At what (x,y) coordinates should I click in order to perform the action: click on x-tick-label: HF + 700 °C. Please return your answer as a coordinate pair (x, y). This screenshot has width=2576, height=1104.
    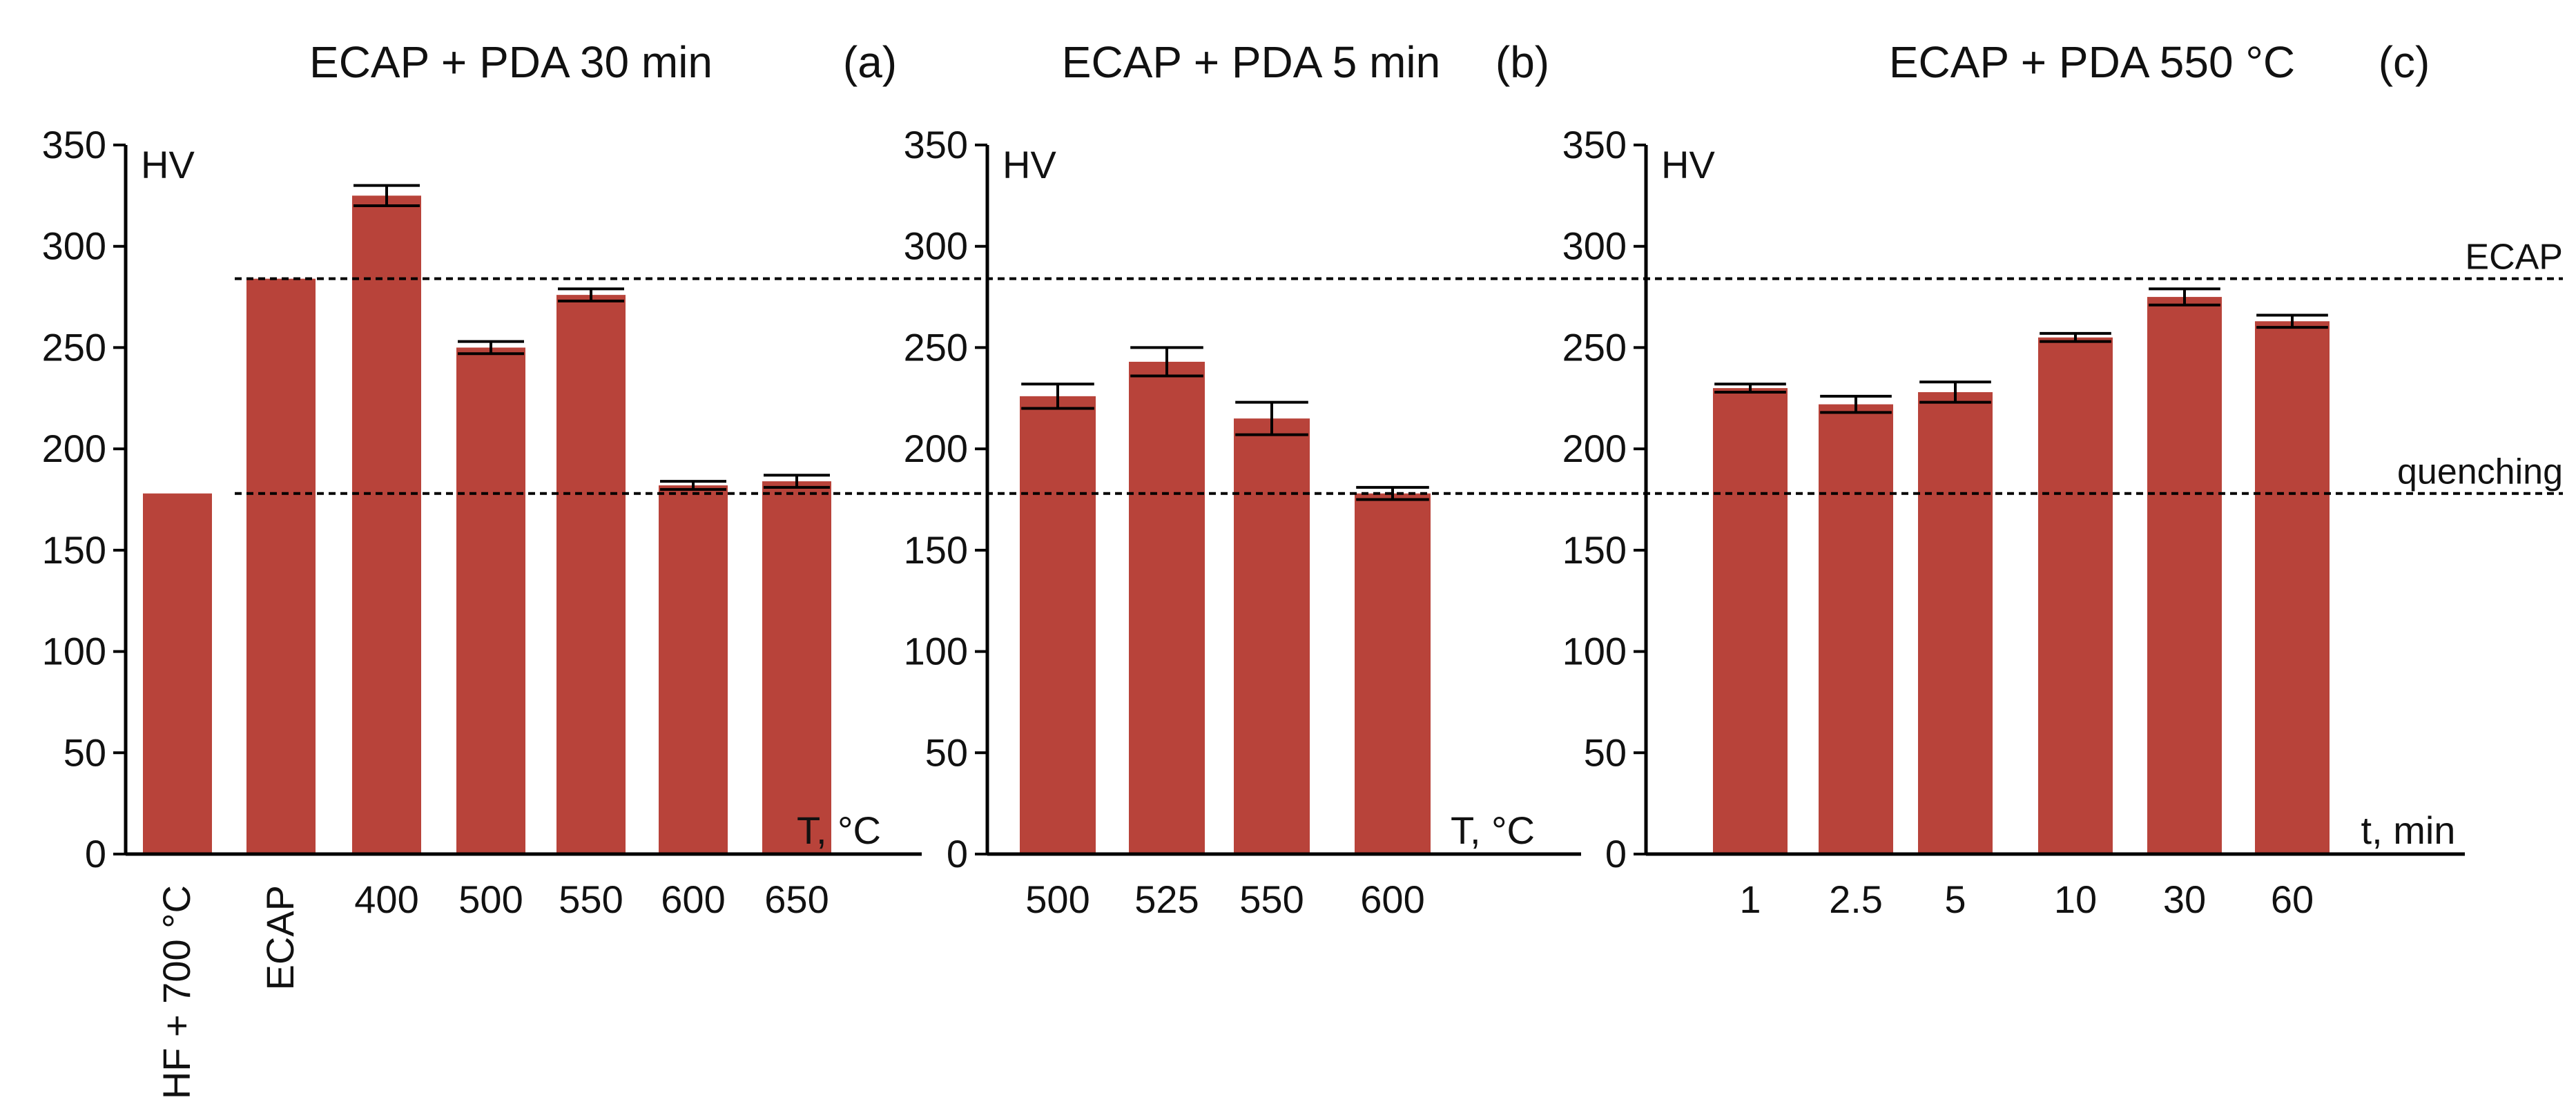
    Looking at the image, I should click on (176, 992).